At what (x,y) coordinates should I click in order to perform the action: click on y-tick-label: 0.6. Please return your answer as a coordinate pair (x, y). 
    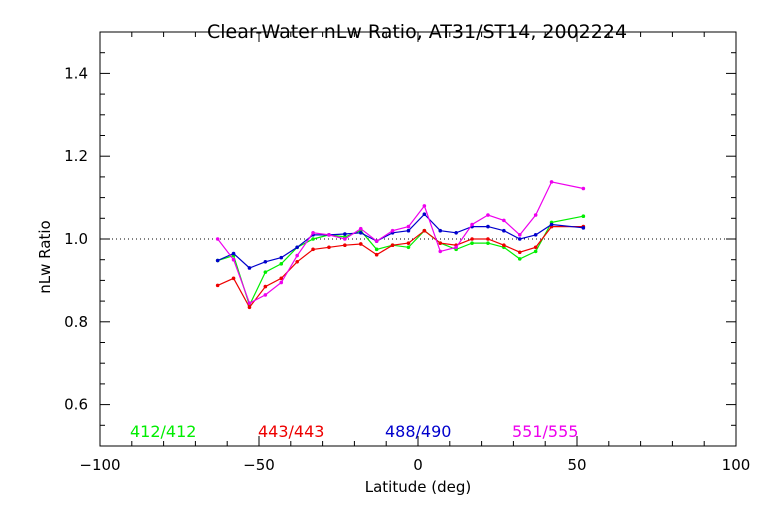
    Looking at the image, I should click on (76, 405).